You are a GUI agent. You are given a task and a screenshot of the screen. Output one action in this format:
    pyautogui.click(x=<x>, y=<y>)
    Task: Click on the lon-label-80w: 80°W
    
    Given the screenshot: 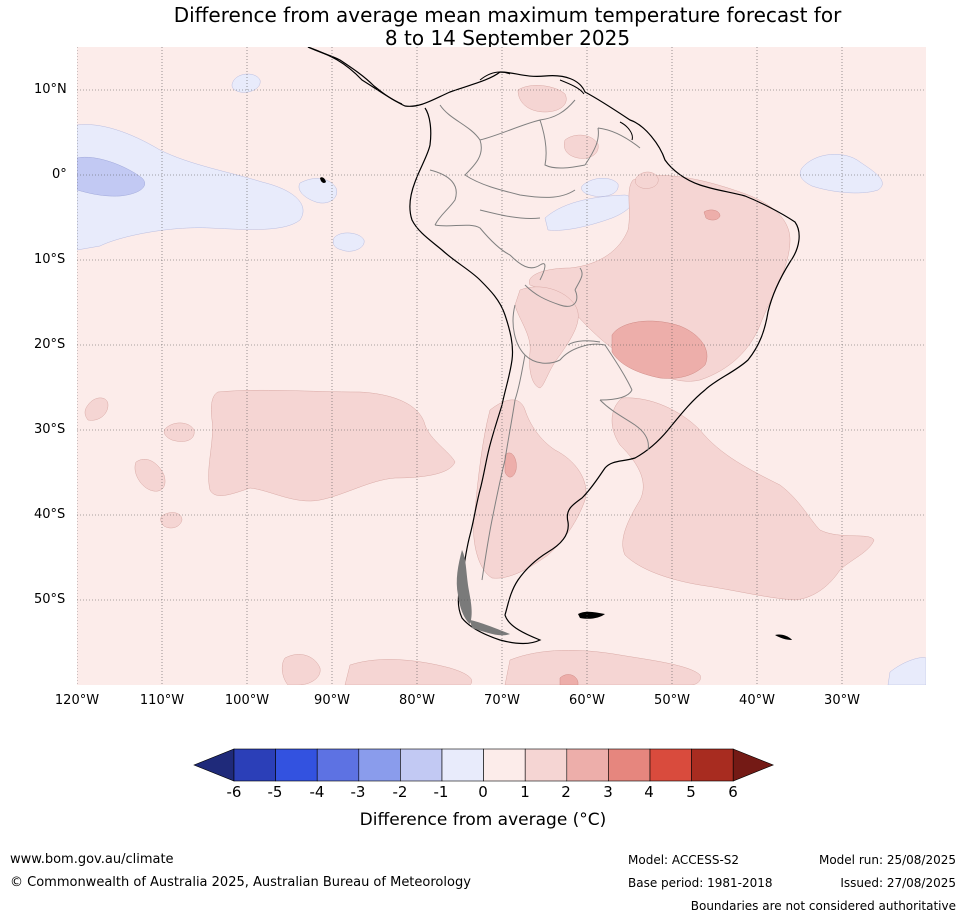 What is the action you would take?
    pyautogui.click(x=417, y=700)
    